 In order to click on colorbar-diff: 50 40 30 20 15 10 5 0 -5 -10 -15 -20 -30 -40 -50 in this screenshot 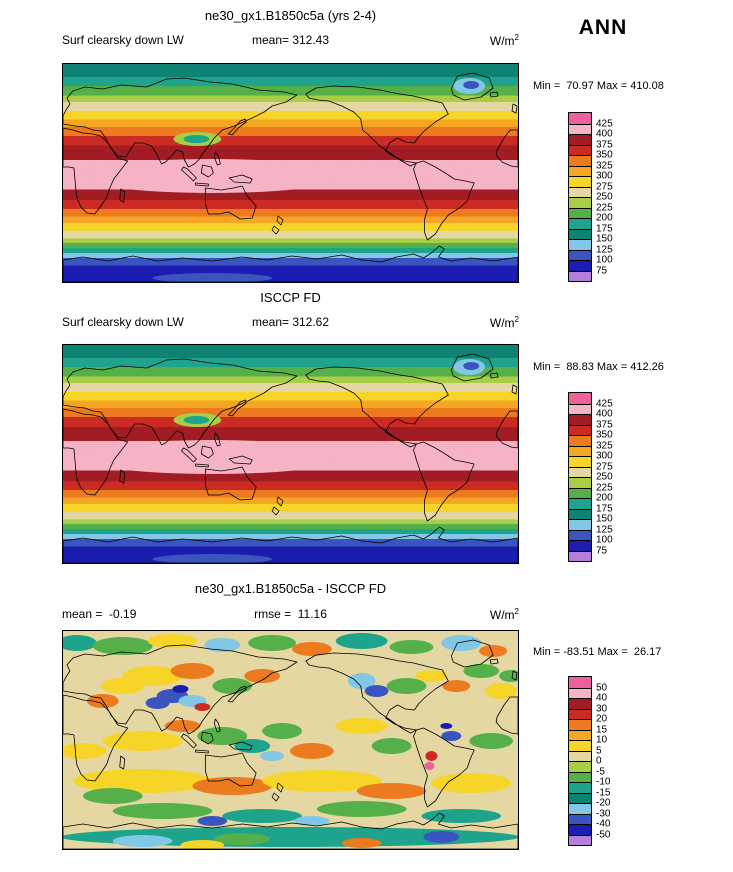, I will do `click(608, 761)`.